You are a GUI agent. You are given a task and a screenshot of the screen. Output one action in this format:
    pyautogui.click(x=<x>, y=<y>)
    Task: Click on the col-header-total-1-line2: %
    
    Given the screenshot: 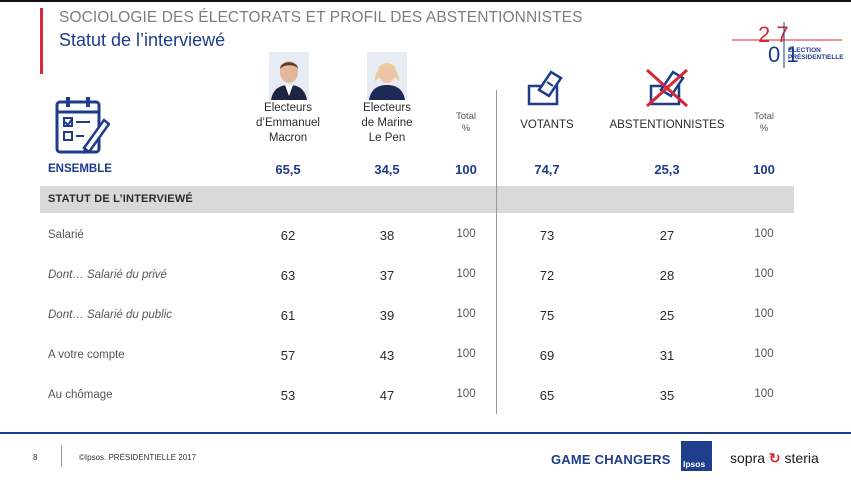 What is the action you would take?
    pyautogui.click(x=466, y=128)
    